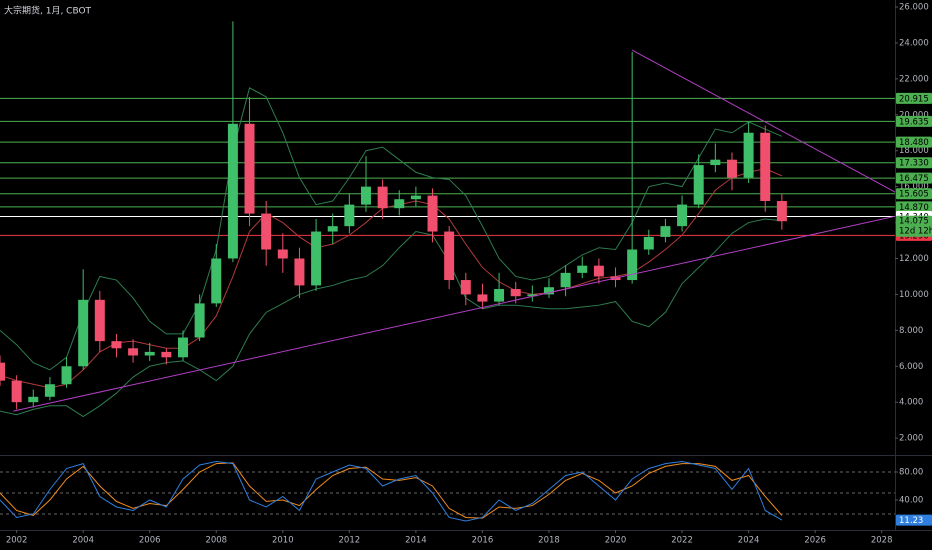 The image size is (932, 550). What do you see at coordinates (283, 541) in the screenshot?
I see `x-tick-label: 2010` at bounding box center [283, 541].